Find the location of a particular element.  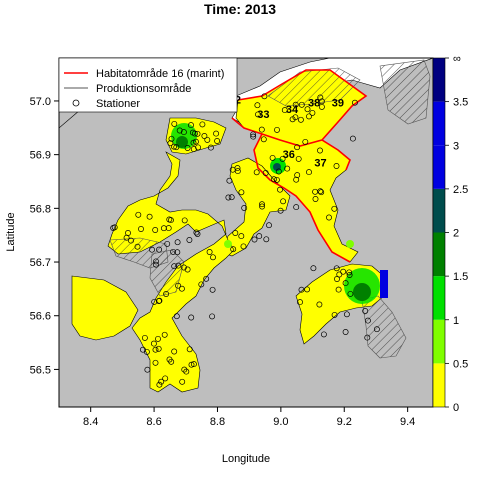

legend-habitat-label: Habitatområde 16 (marint) is located at coordinates (160, 74).